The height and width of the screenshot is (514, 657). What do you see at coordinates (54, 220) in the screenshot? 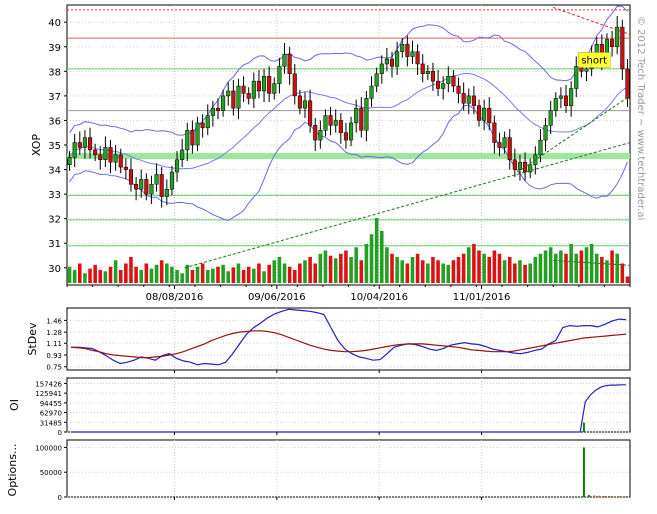
I see `price-ytick-label-2: 32` at bounding box center [54, 220].